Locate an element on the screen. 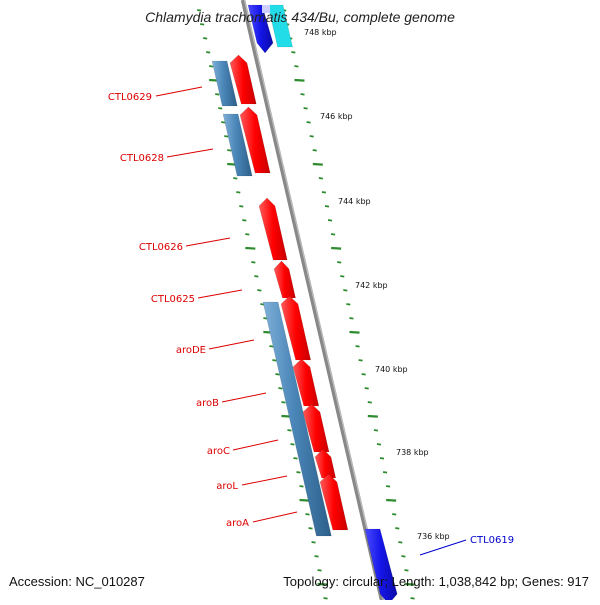 The width and height of the screenshot is (600, 605). scale-label: 748 kbp is located at coordinates (320, 32).